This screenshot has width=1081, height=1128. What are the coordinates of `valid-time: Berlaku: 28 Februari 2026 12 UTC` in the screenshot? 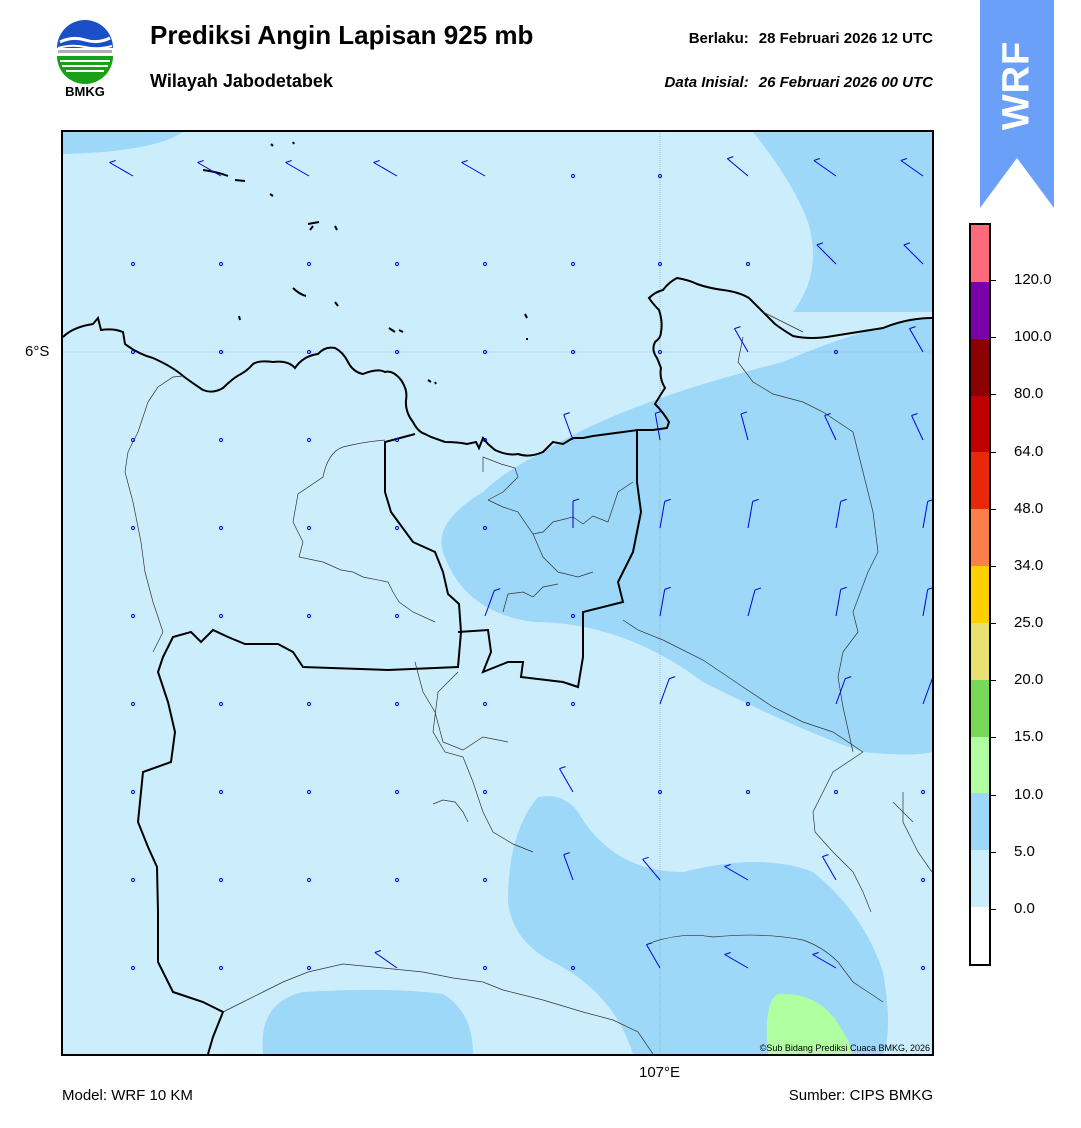 It's located at (811, 38).